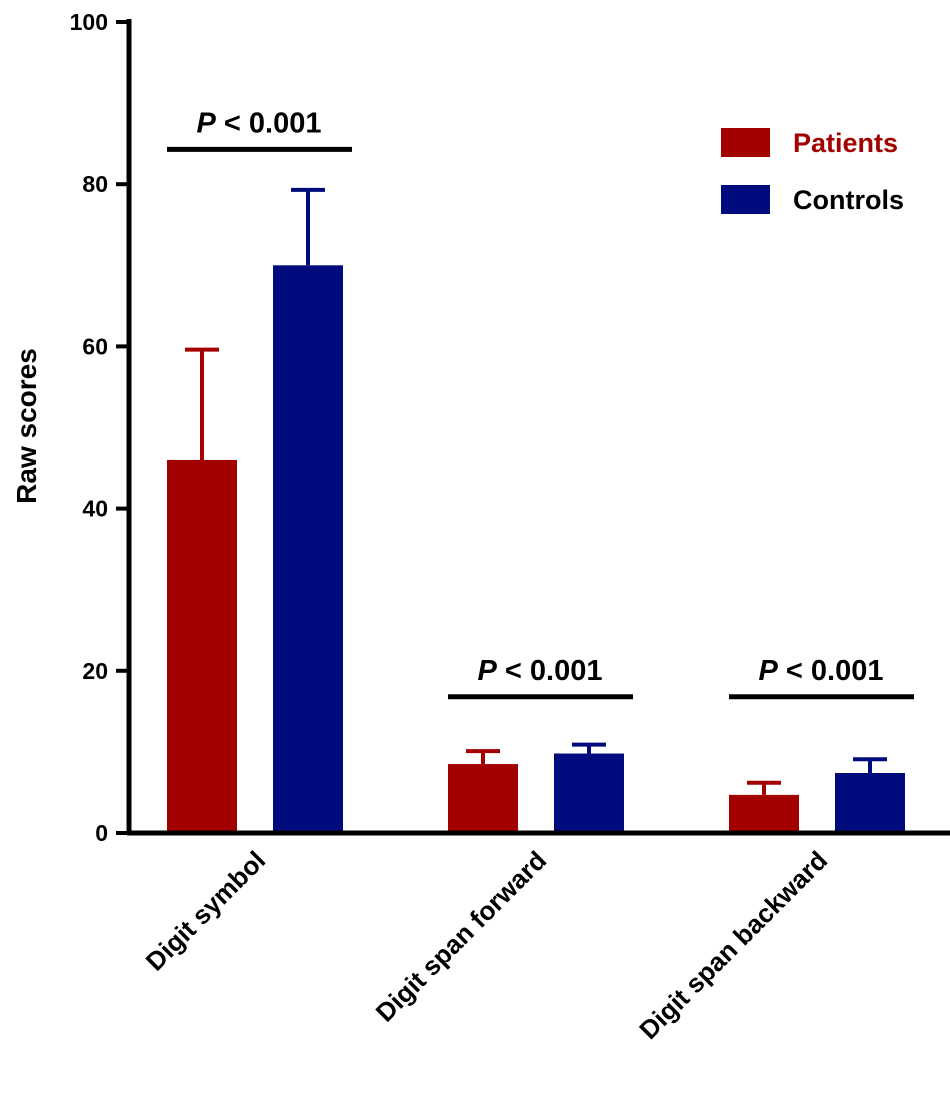 This screenshot has width=950, height=1100. I want to click on legend: Patients Controls, so click(812, 171).